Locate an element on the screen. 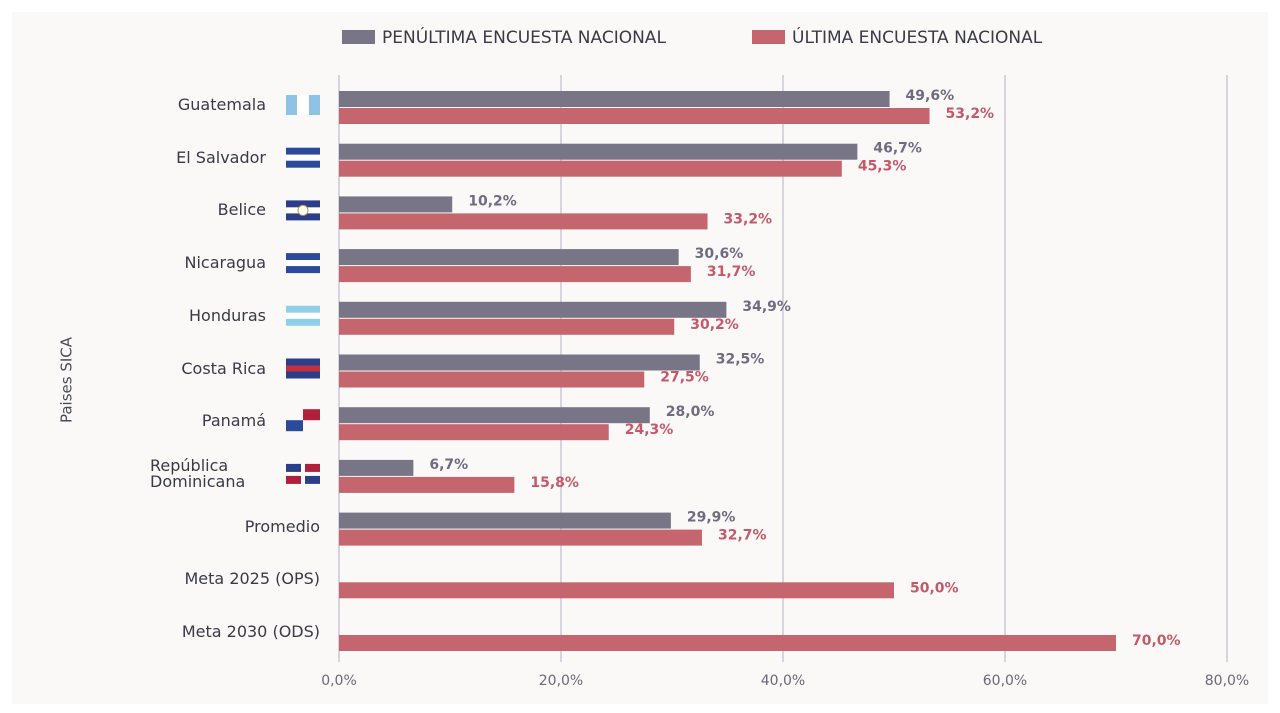 The width and height of the screenshot is (1280, 713). value-label: 28,0% is located at coordinates (690, 412).